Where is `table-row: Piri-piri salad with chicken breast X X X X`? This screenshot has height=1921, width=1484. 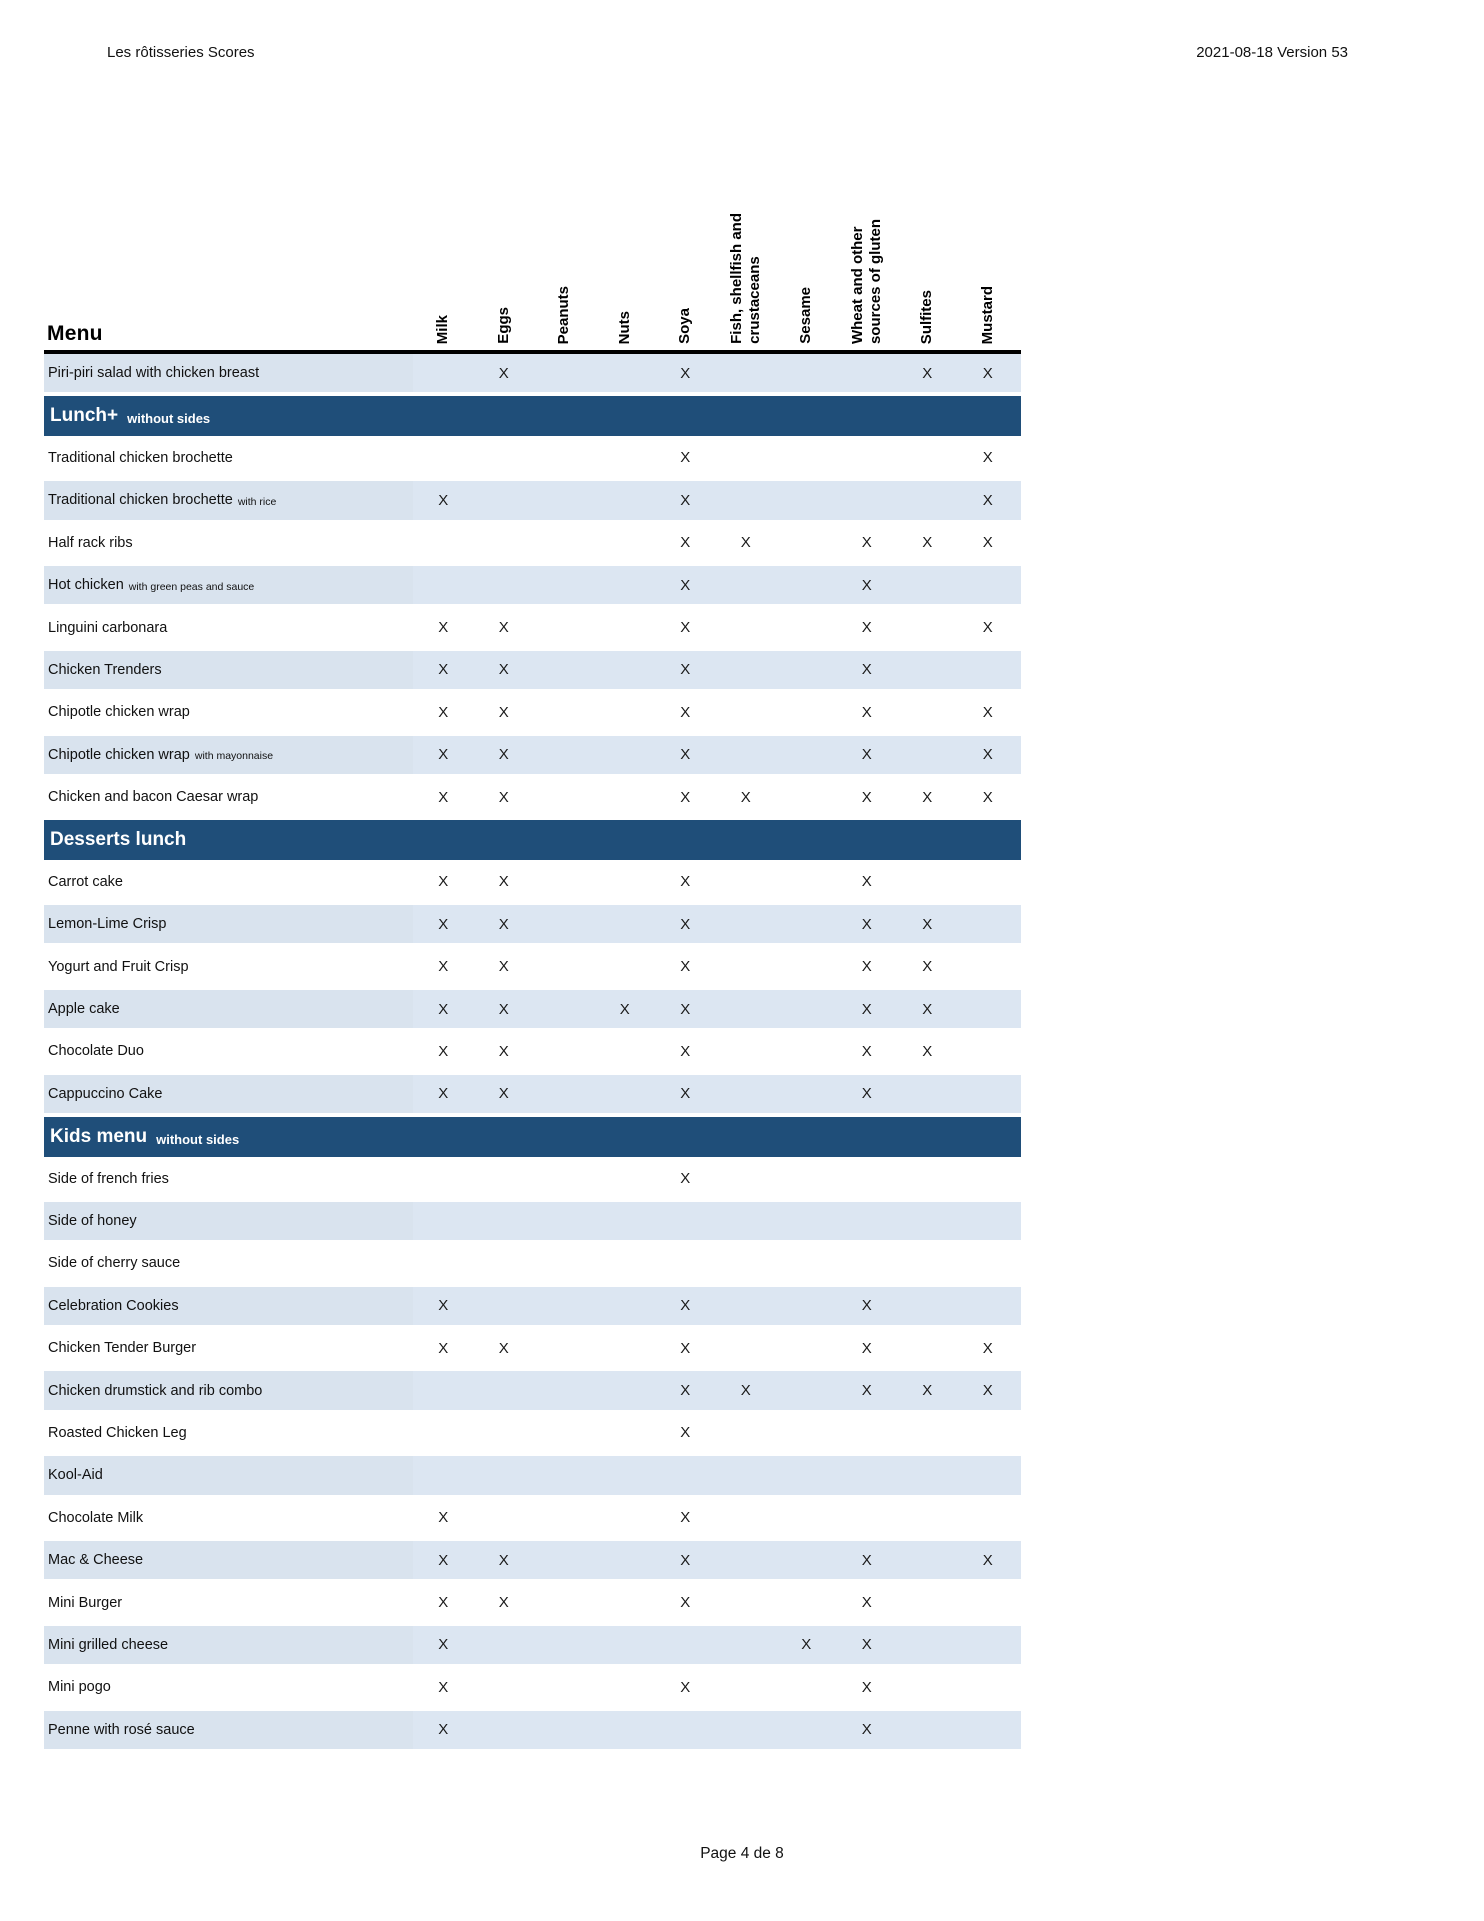
table-row: Piri-piri salad with chicken breast X X X X is located at coordinates (532, 373).